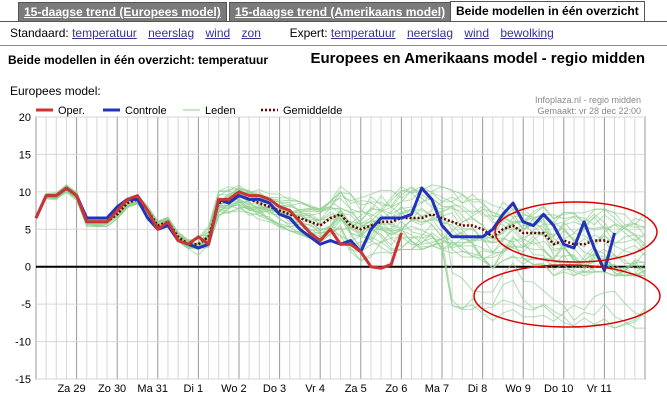 This screenshot has height=405, width=667. Describe the element at coordinates (274, 389) in the screenshot. I see `x-tick-label: Do 3` at that location.